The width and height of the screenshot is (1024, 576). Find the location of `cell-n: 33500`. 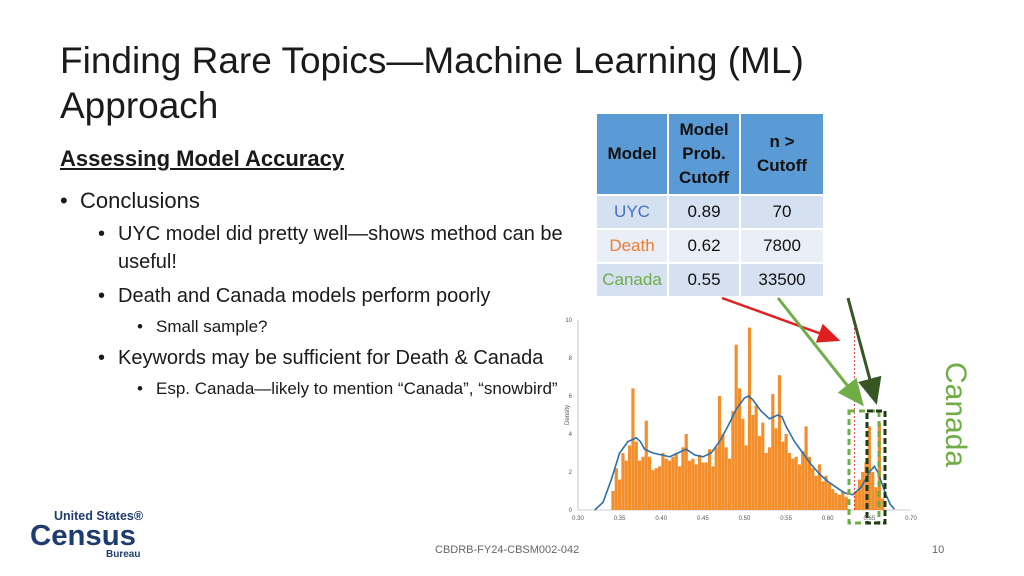

cell-n: 33500 is located at coordinates (782, 280).